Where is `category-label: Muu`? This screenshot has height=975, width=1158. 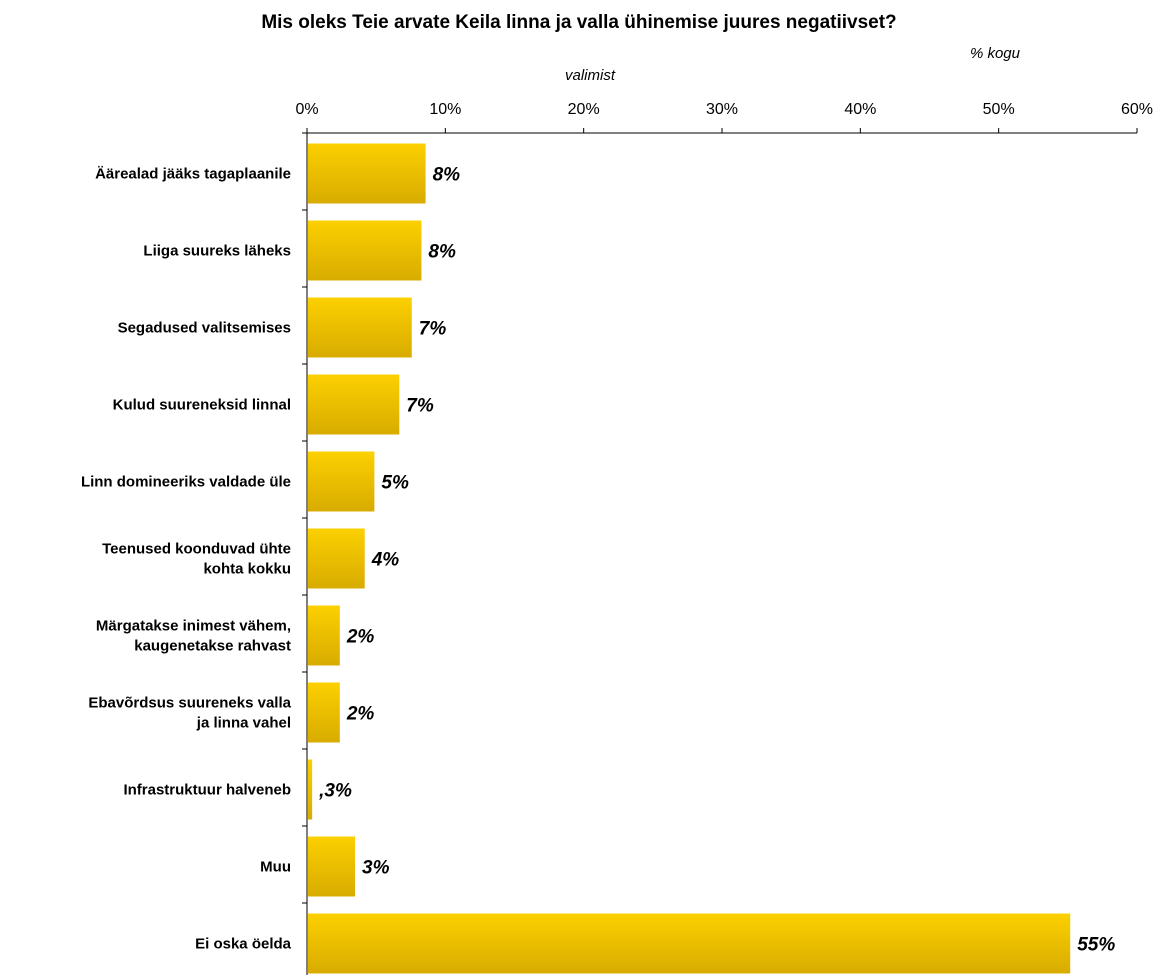 category-label: Muu is located at coordinates (275, 867).